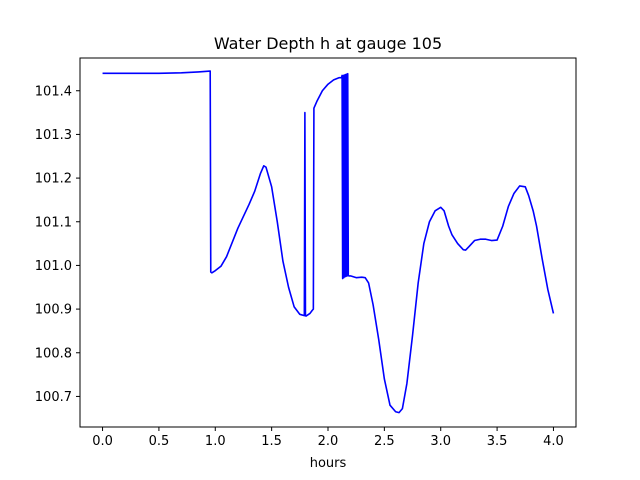 The image size is (640, 480). What do you see at coordinates (53, 266) in the screenshot?
I see `y-tick-label: 101.0` at bounding box center [53, 266].